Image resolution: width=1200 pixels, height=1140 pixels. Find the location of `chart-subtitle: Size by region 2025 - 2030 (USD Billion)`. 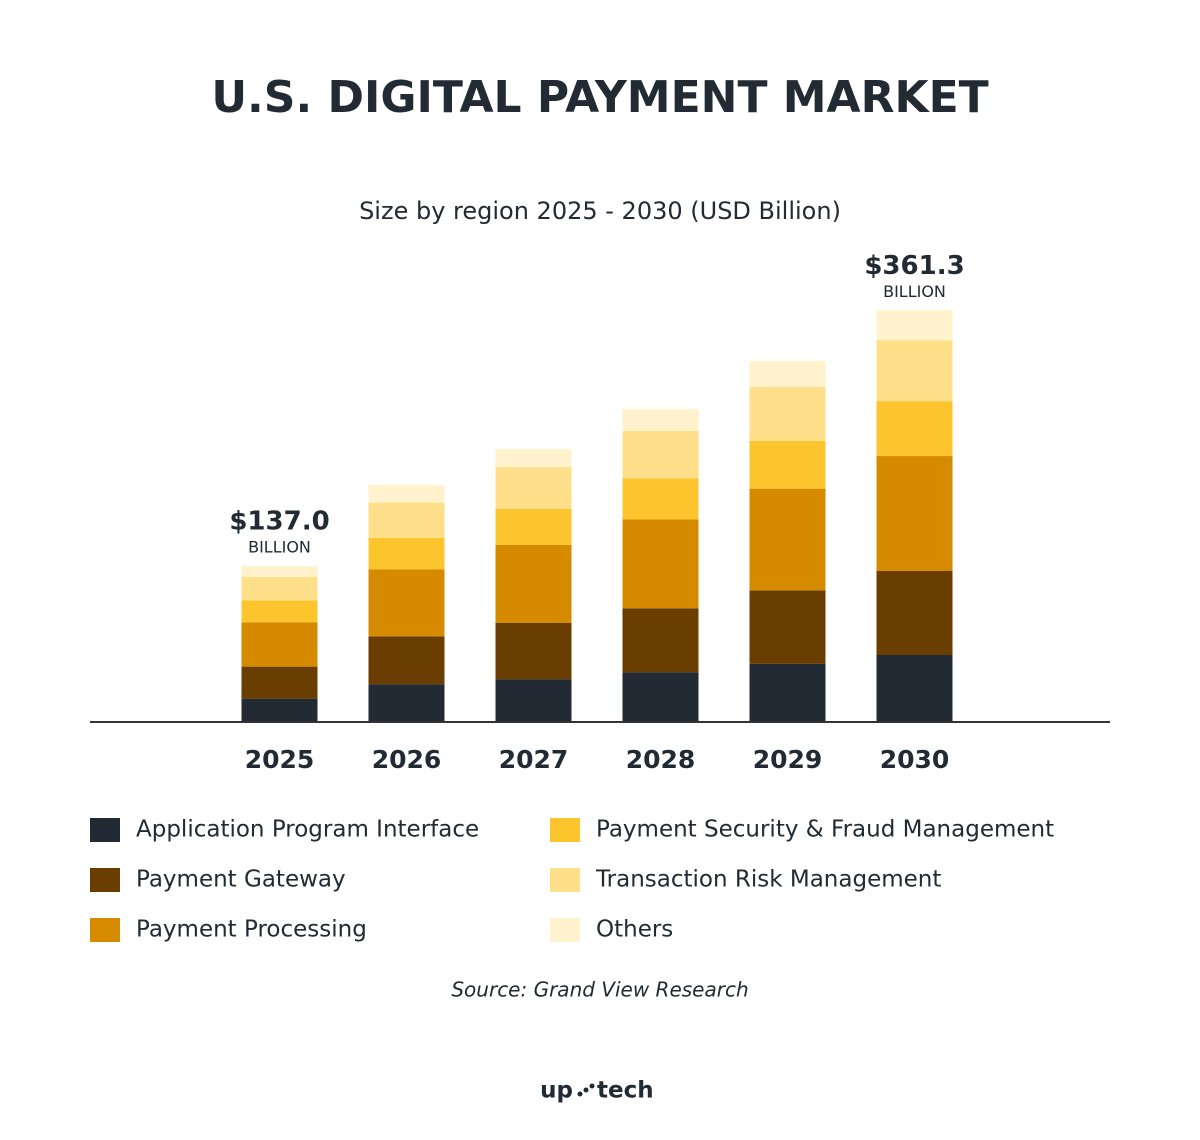

chart-subtitle: Size by region 2025 - 2030 (USD Billion) is located at coordinates (600, 211).